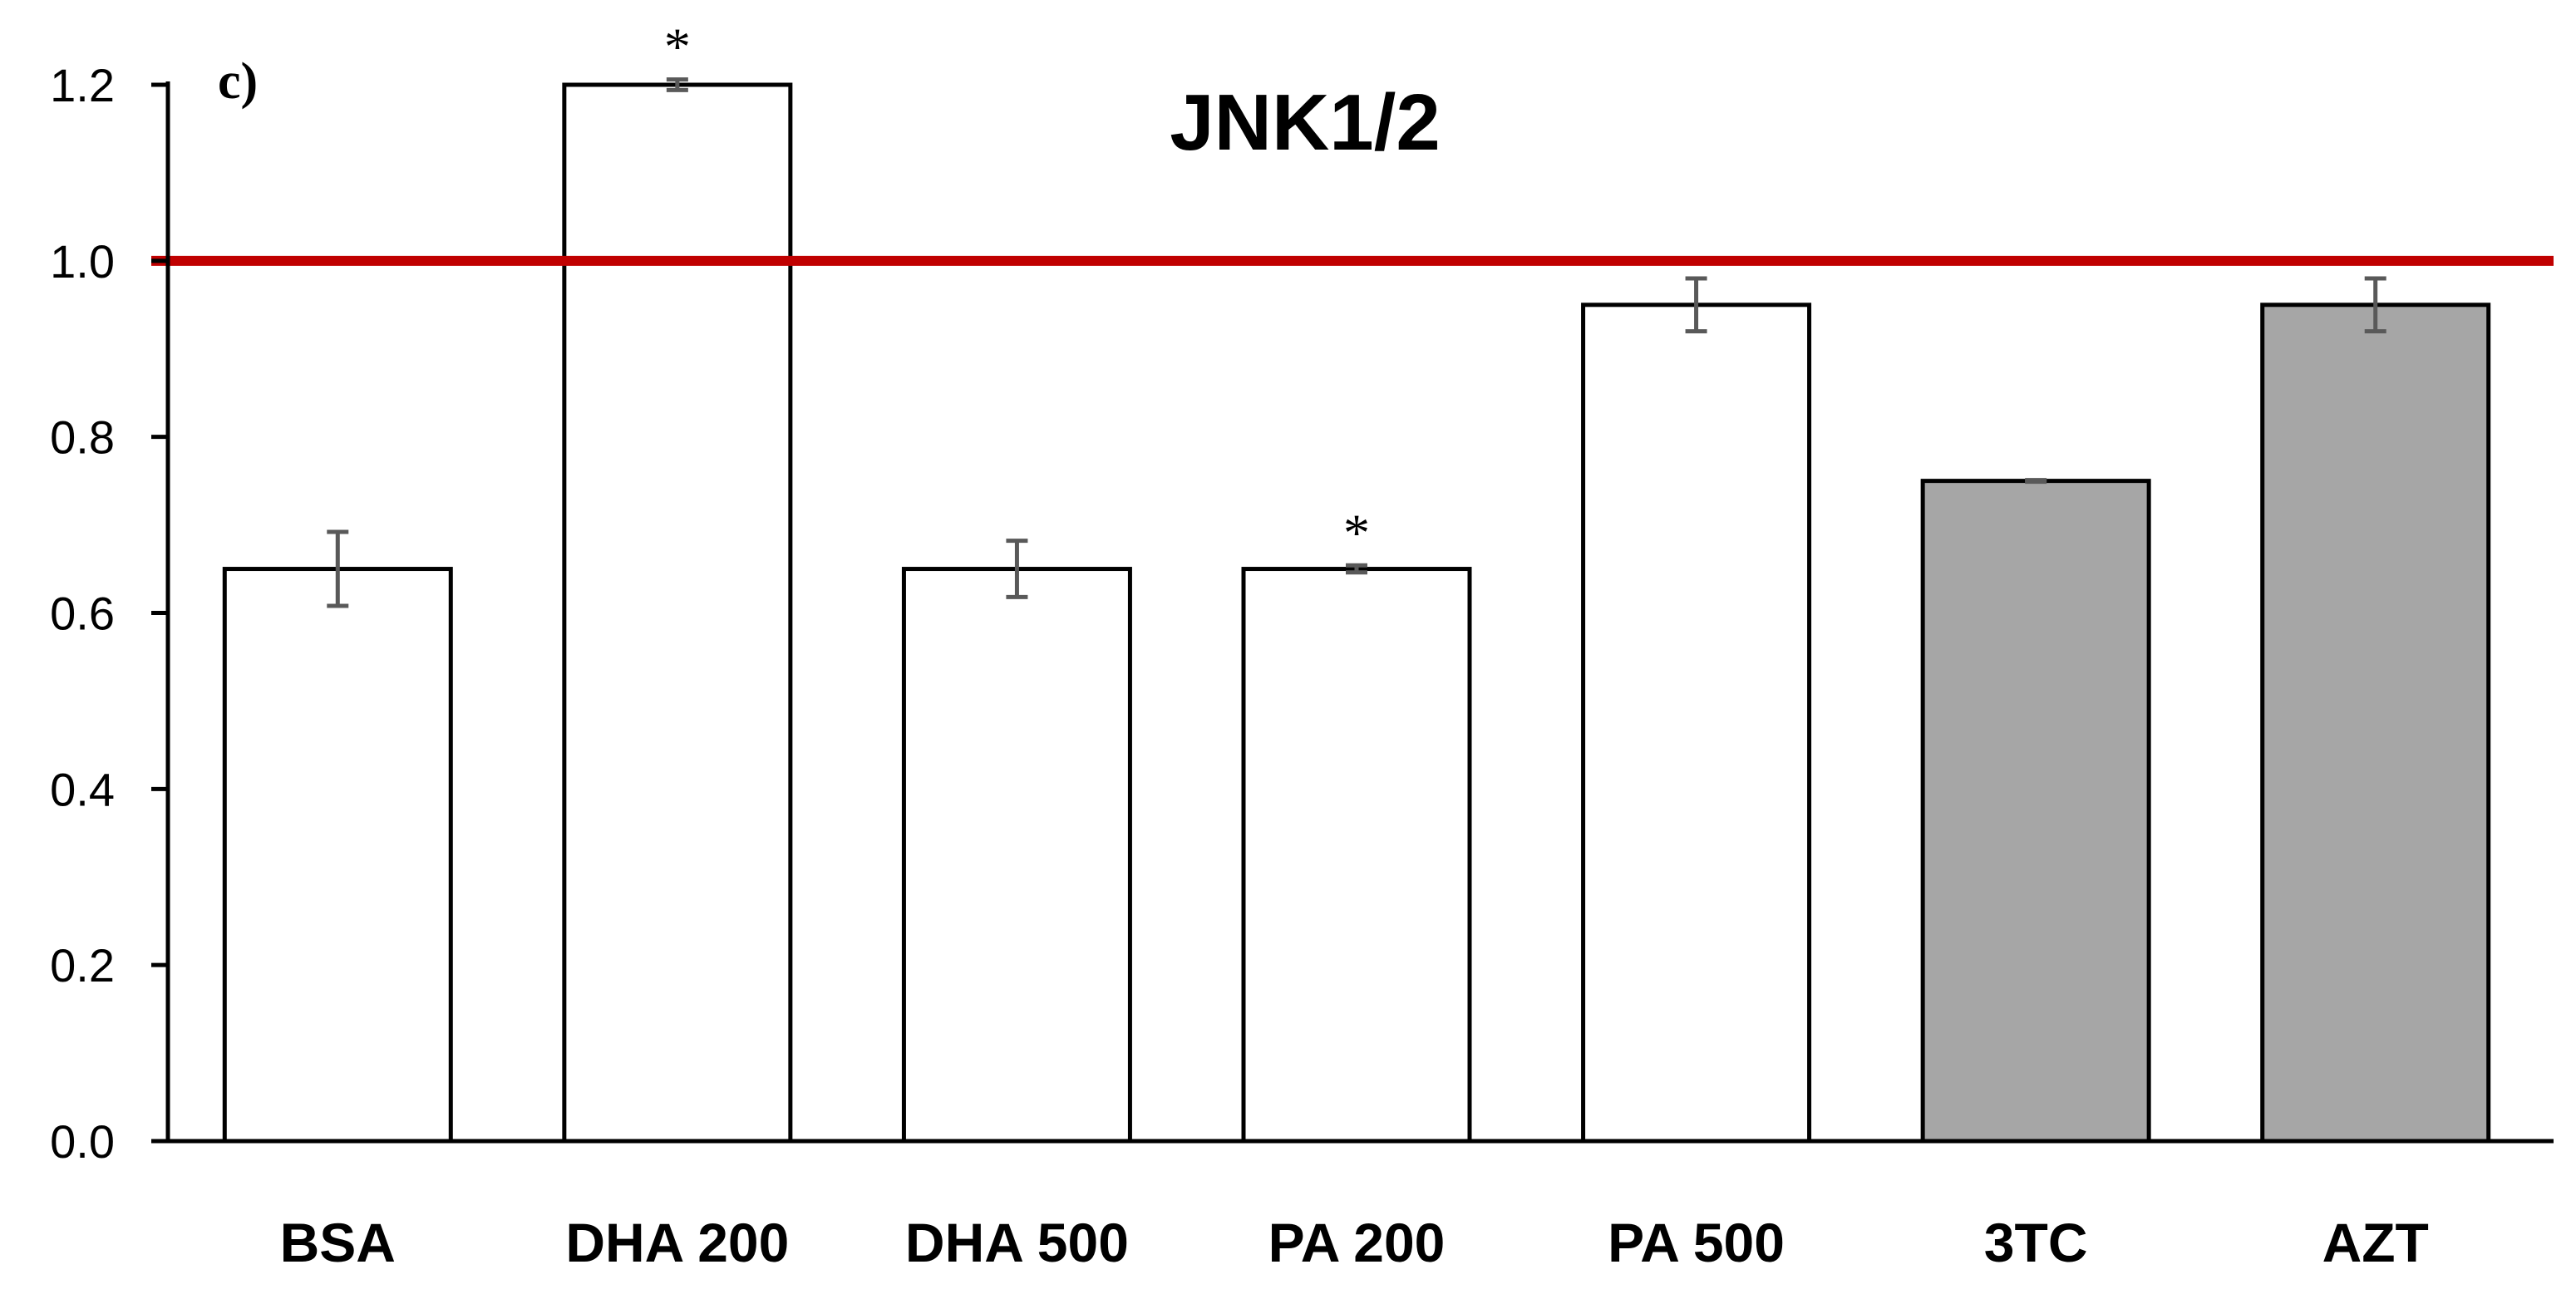 Image resolution: width=2576 pixels, height=1299 pixels. What do you see at coordinates (82, 614) in the screenshot?
I see `y-tick-label-3: 0.6` at bounding box center [82, 614].